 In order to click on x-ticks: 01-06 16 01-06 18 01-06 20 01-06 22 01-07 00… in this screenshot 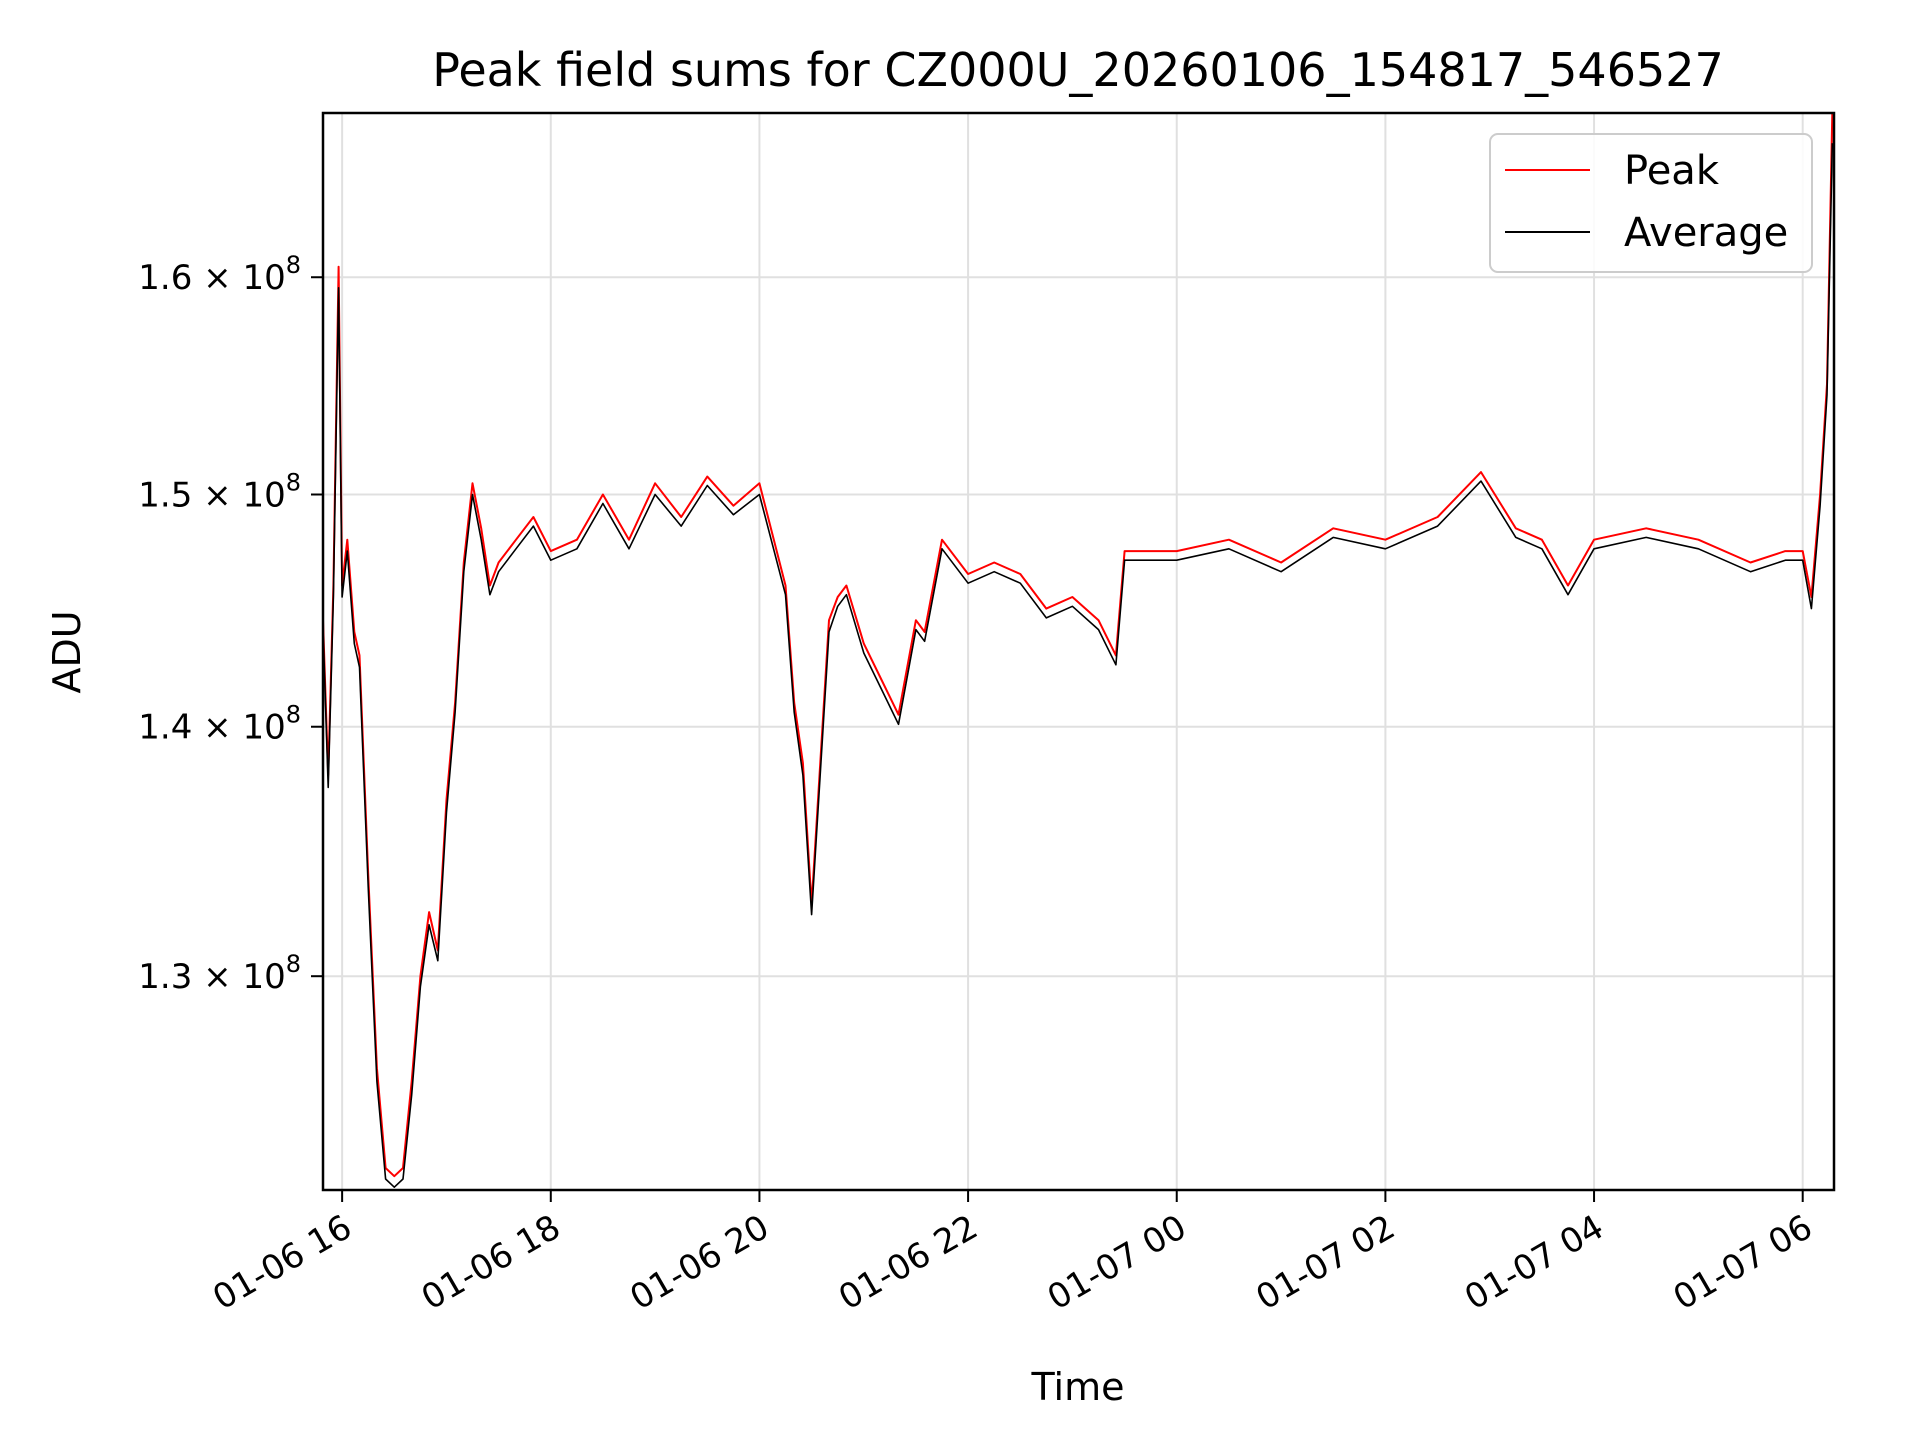, I will do `click(1012, 1254)`.